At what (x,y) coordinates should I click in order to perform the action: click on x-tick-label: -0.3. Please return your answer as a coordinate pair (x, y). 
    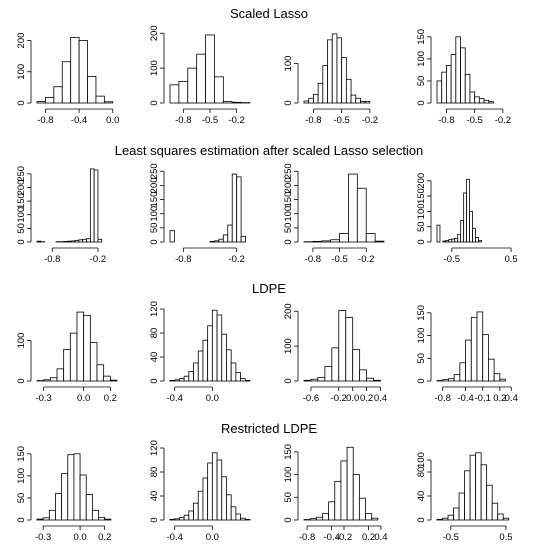
    Looking at the image, I should click on (43, 398).